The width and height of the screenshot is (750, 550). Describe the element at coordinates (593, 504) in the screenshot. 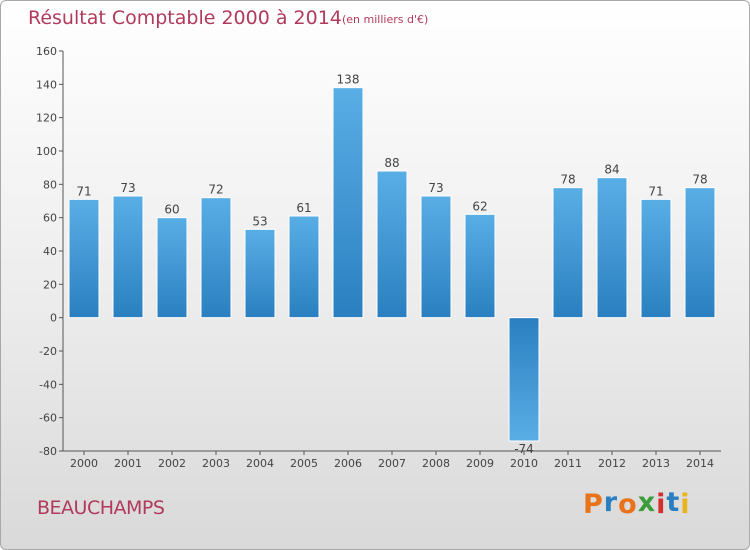

I see `logo-letter: P` at that location.